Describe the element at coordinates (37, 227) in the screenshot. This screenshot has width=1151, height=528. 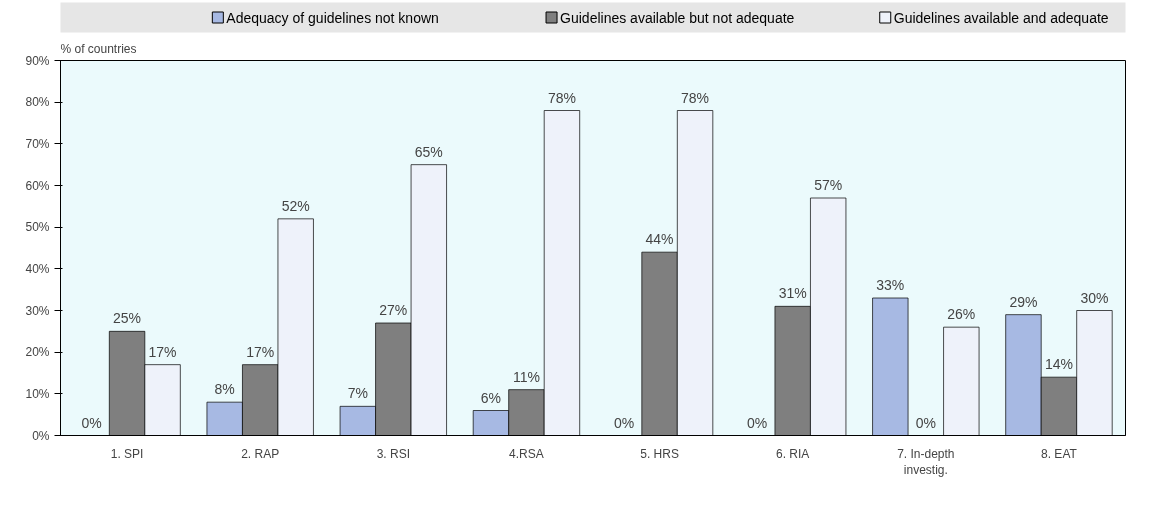
I see `y-tick-label: 50%` at that location.